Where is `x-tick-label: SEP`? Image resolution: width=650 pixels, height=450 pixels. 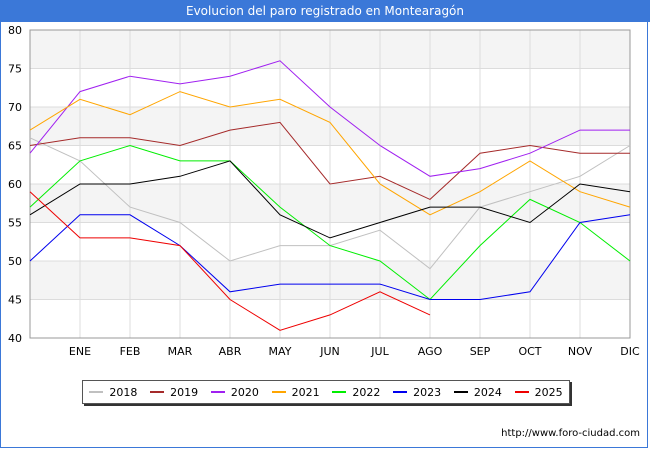
x-tick-label: SEP is located at coordinates (480, 351).